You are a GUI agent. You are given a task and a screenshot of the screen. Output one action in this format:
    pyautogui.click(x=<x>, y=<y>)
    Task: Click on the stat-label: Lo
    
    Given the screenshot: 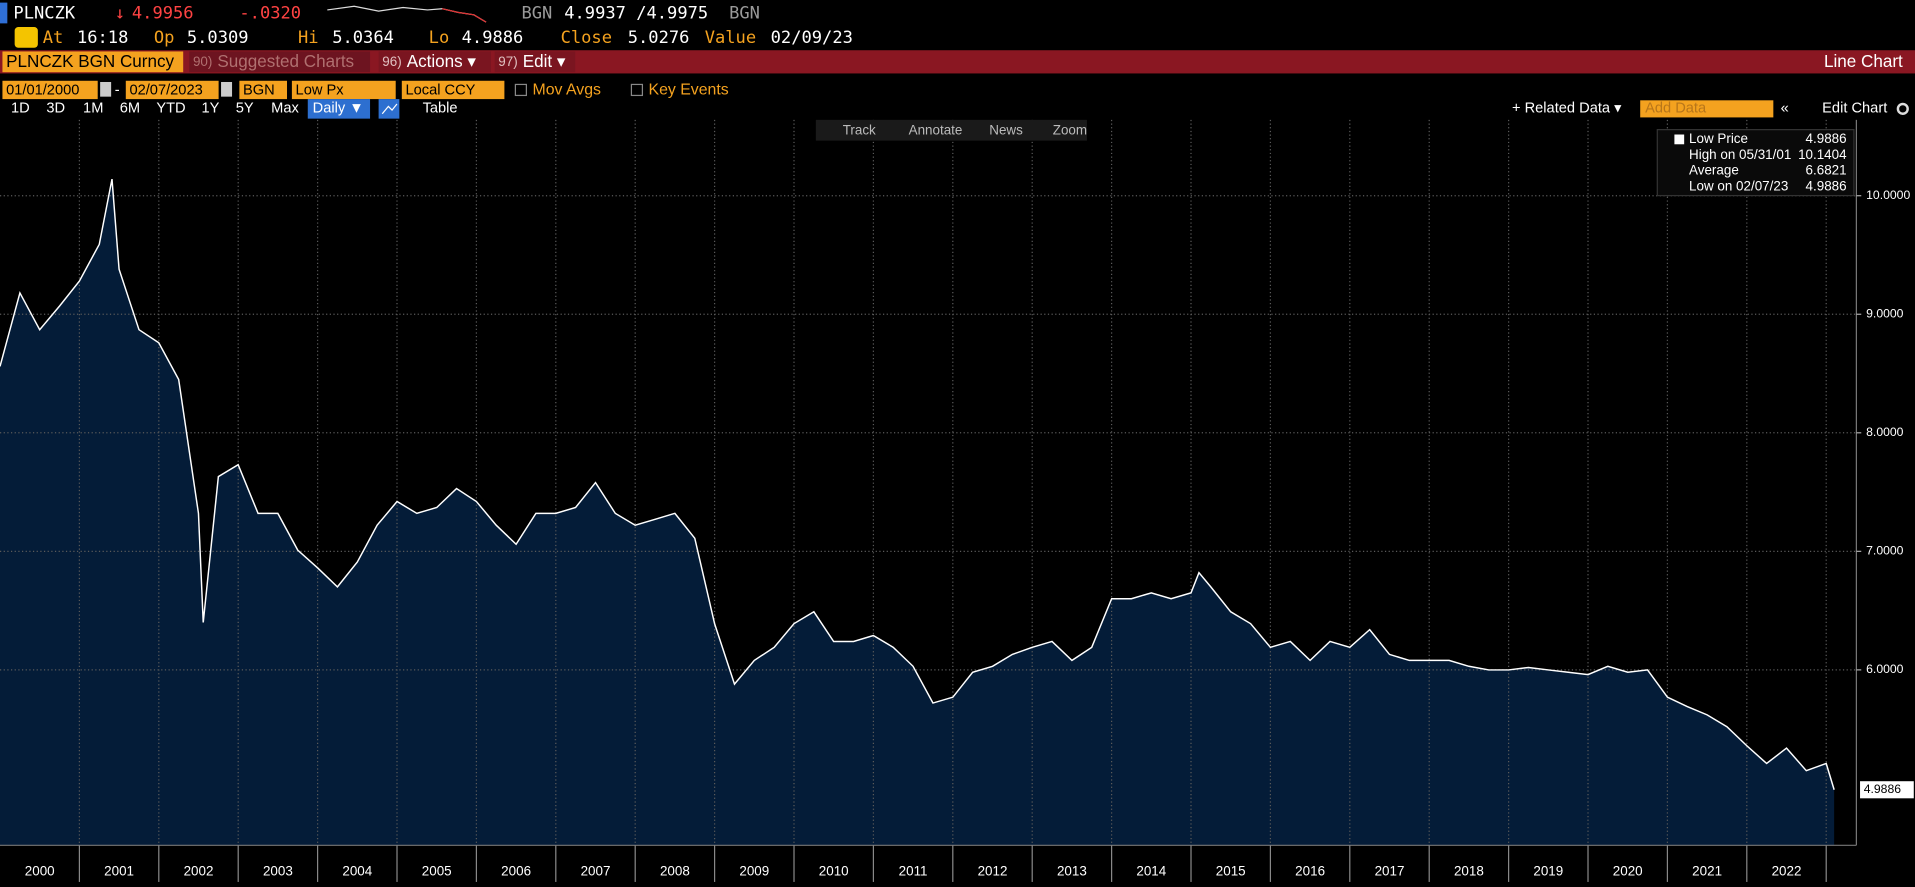 What is the action you would take?
    pyautogui.click(x=439, y=38)
    